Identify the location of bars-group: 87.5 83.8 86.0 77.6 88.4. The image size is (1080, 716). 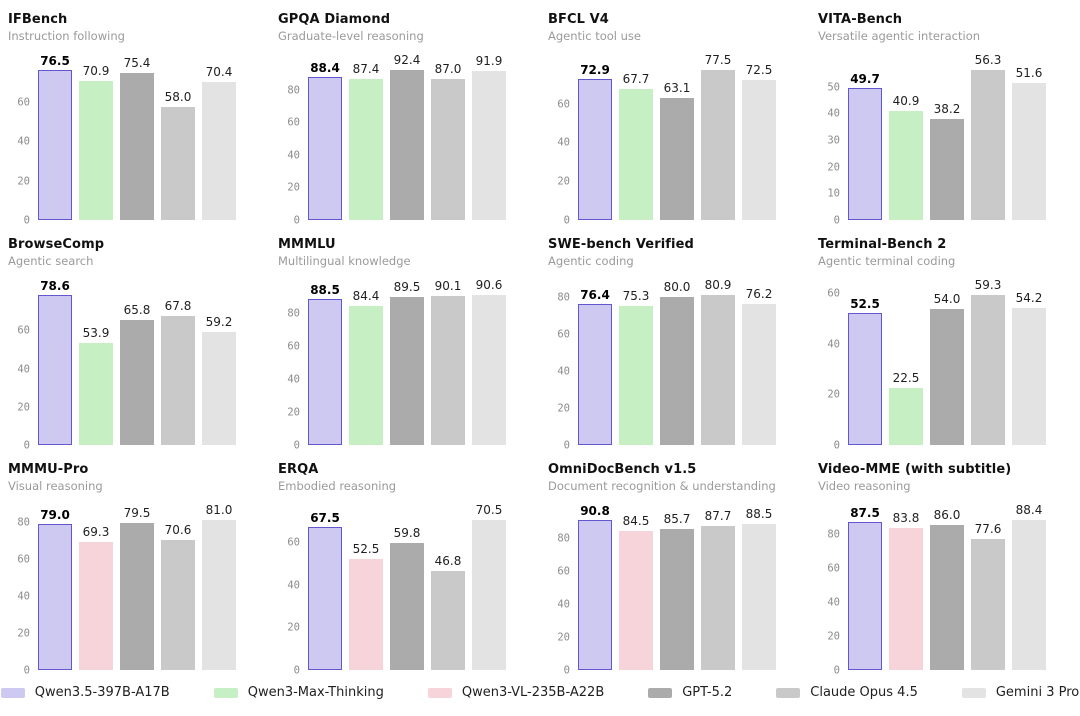
(947, 587).